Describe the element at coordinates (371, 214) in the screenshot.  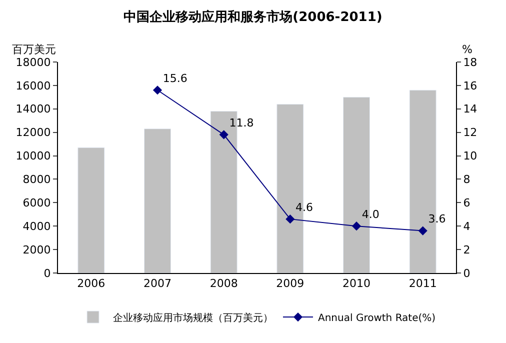
I see `data-label: 4.0` at that location.